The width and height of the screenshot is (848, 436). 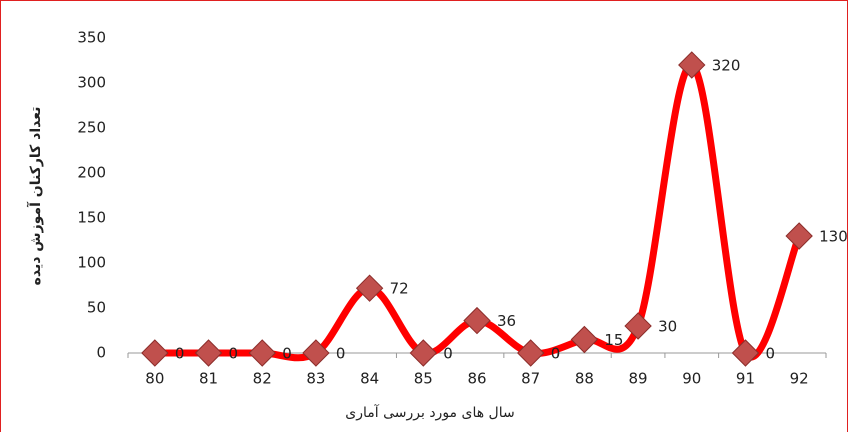 I want to click on y-tick-label: 350, so click(x=91, y=38).